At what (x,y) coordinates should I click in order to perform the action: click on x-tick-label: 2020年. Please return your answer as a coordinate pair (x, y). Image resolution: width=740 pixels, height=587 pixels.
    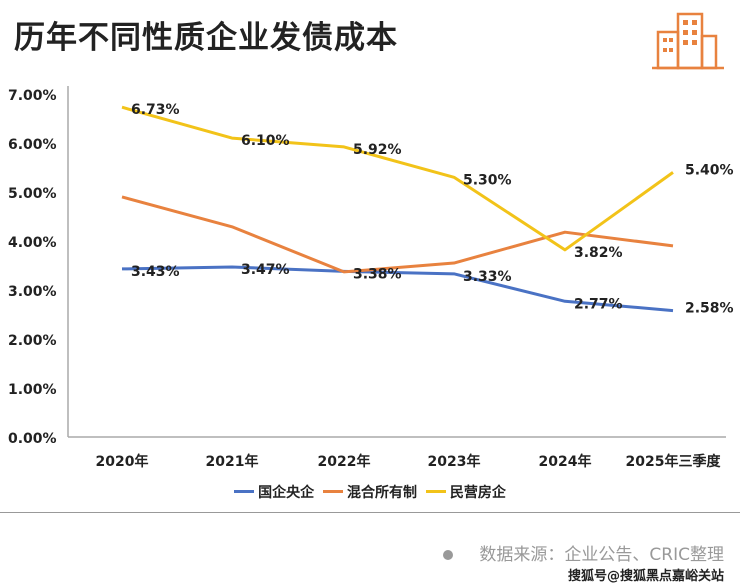
    Looking at the image, I should click on (122, 461).